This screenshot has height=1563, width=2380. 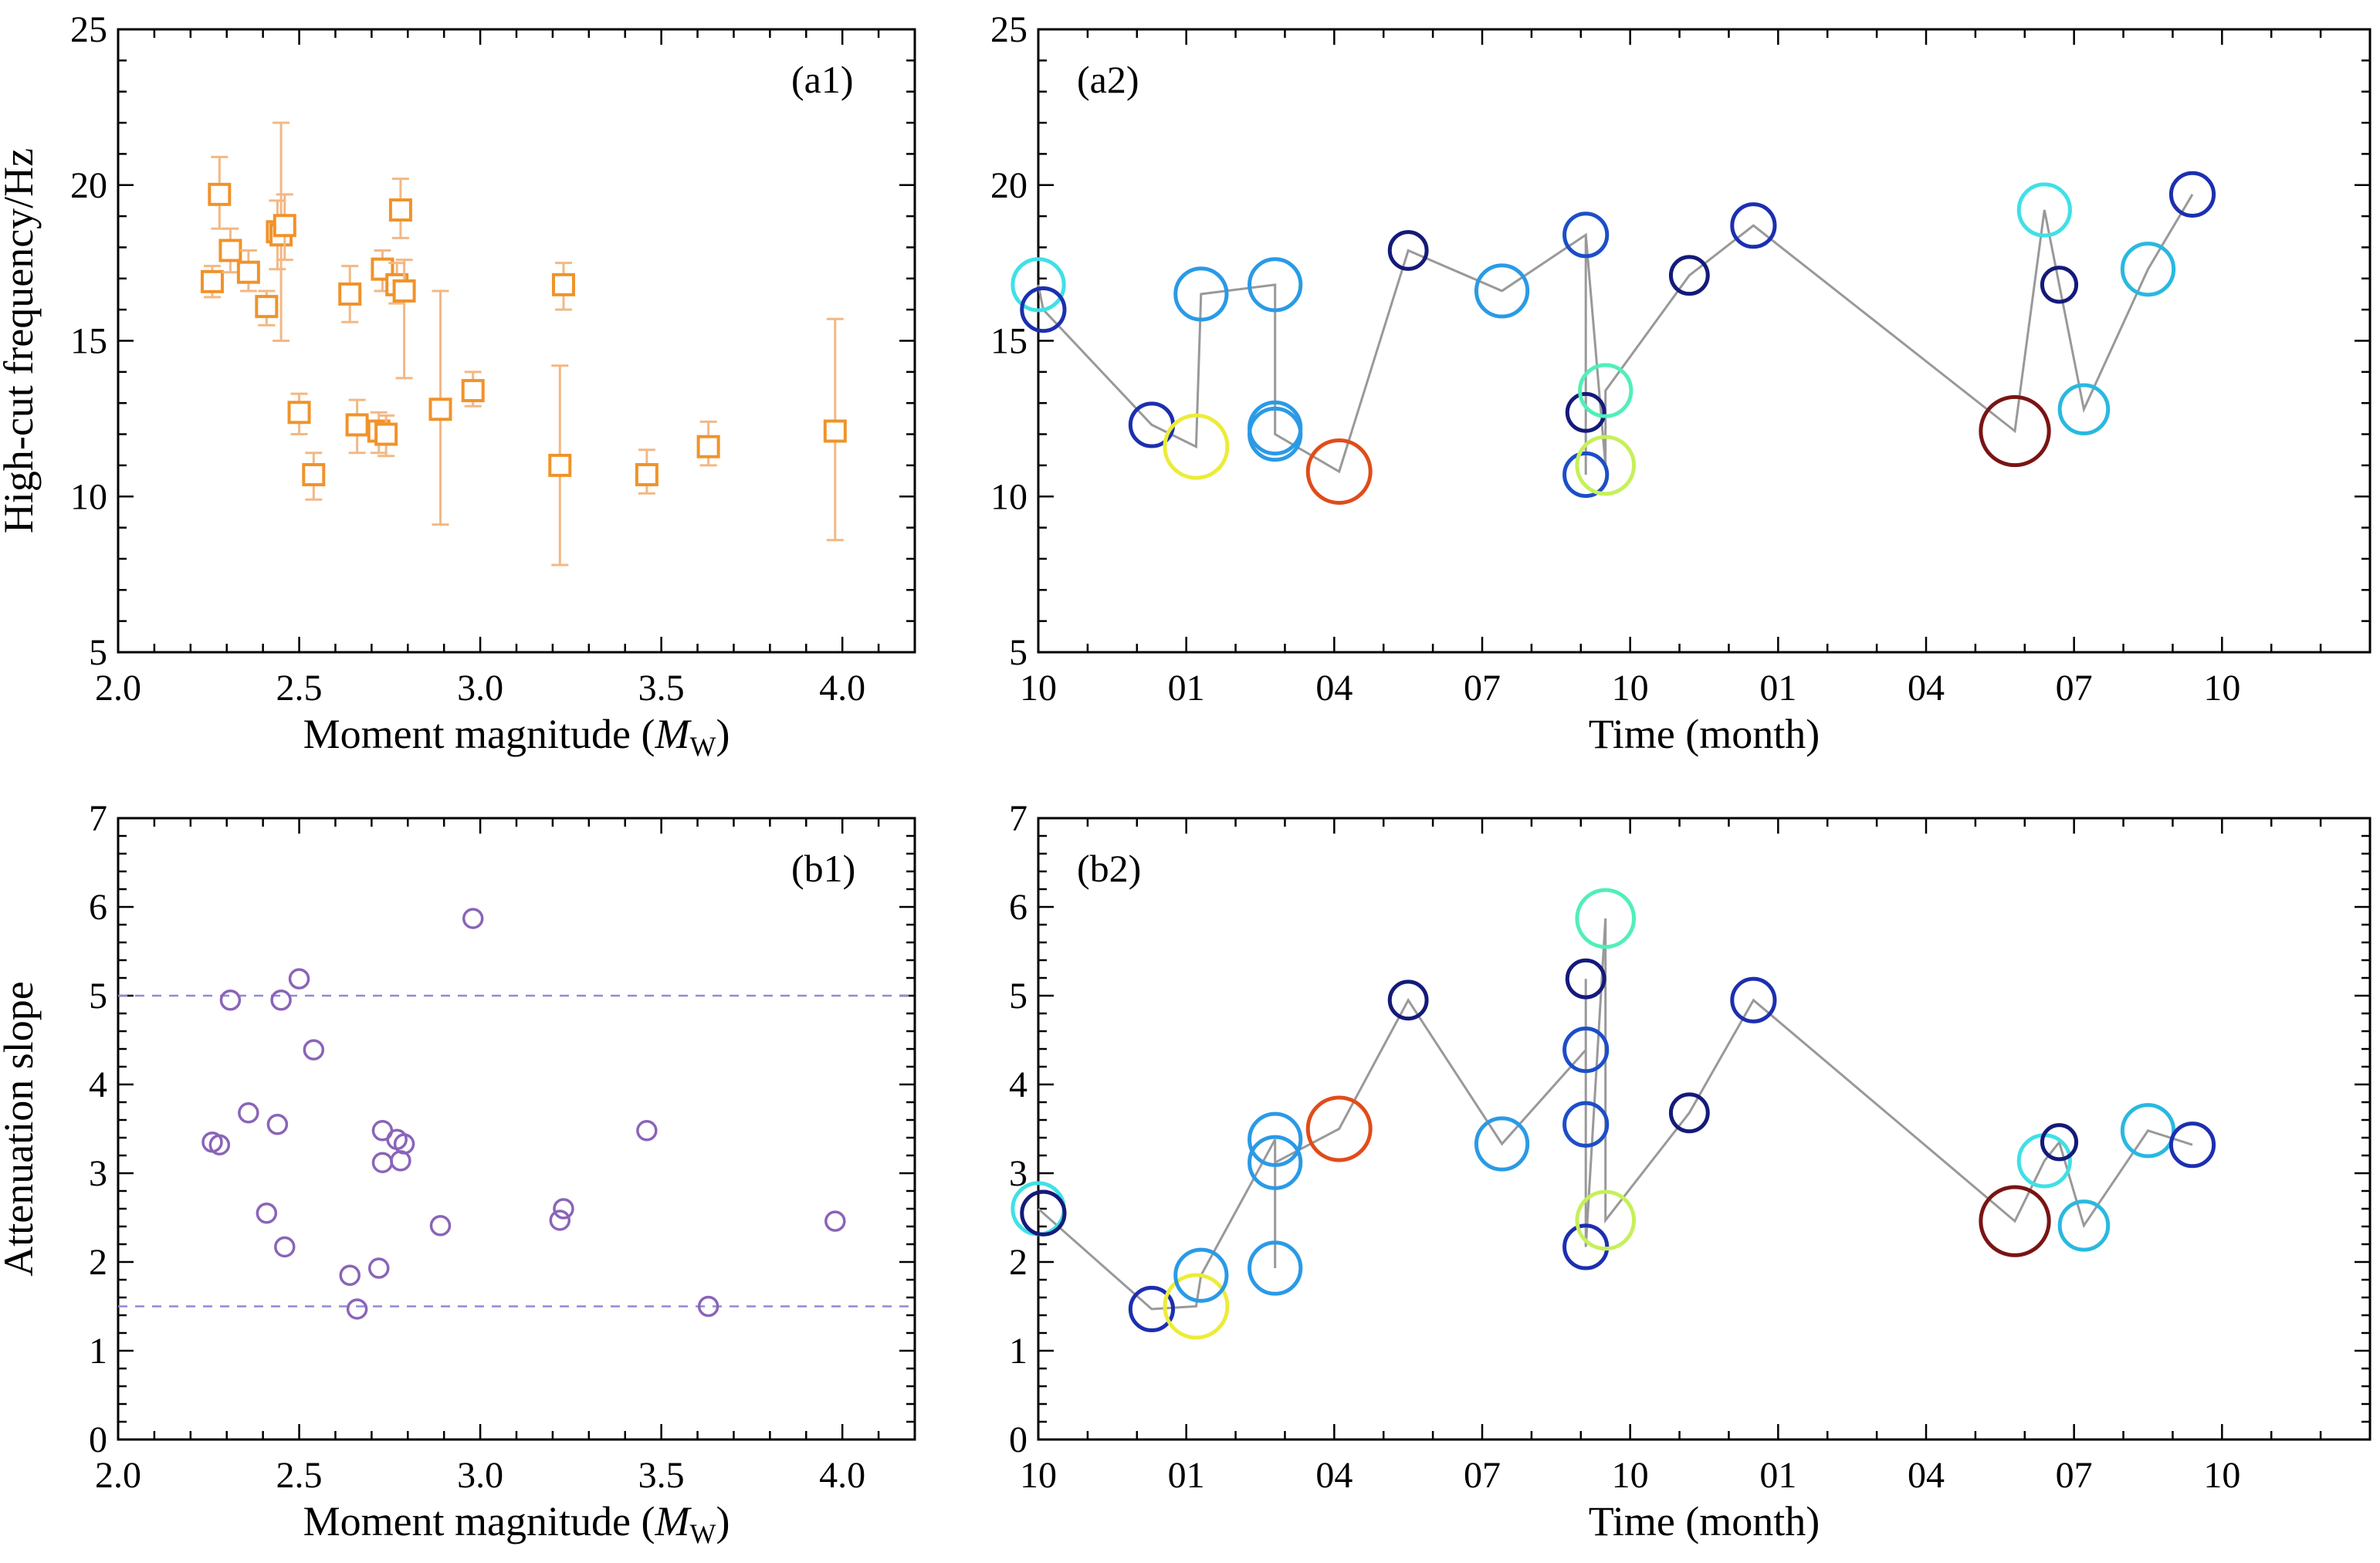 What do you see at coordinates (516, 736) in the screenshot?
I see `x-axis-label: Moment magnitude (MW)` at bounding box center [516, 736].